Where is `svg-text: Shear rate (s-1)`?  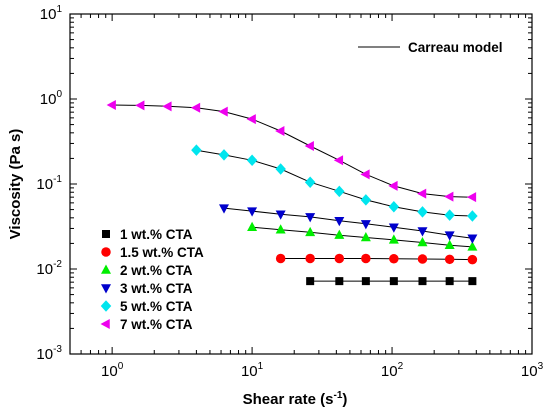
svg-text: Shear rate (s-1) is located at coordinates (295, 399).